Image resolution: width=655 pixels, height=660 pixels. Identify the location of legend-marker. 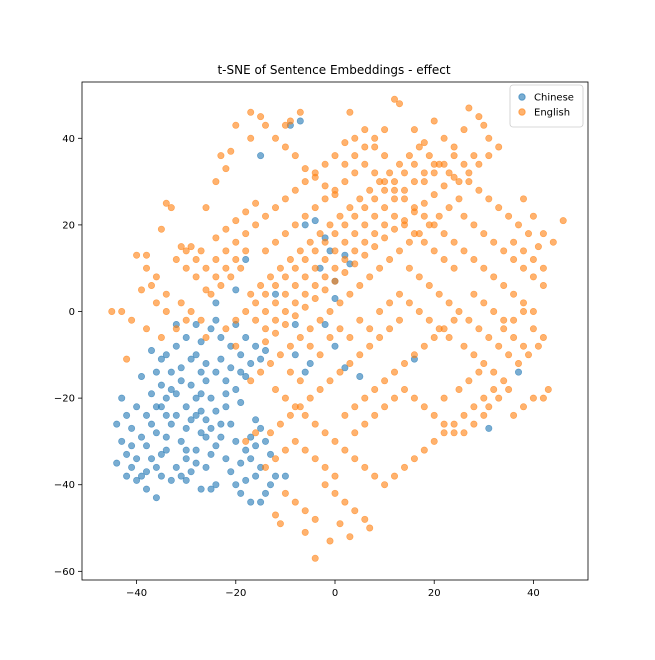
(522, 97).